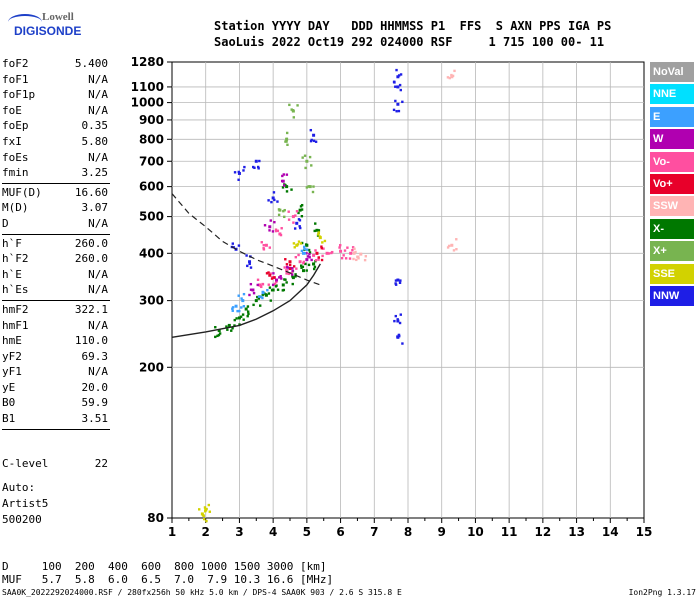  I want to click on autoscaling-info: Auto: Artist5 500200, so click(25, 504).